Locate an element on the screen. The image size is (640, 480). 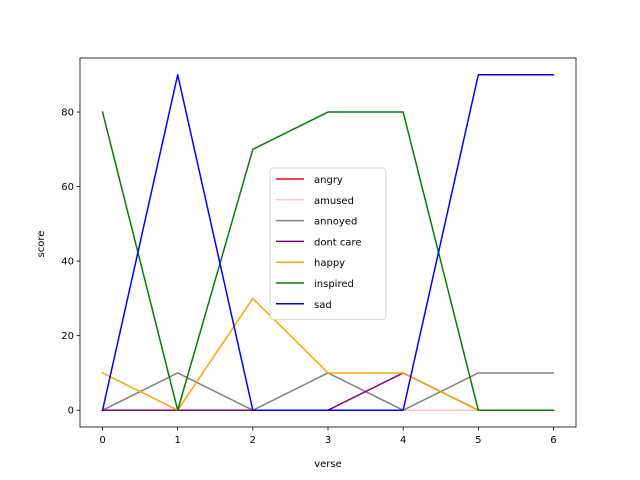
legend-label: inspired is located at coordinates (334, 284).